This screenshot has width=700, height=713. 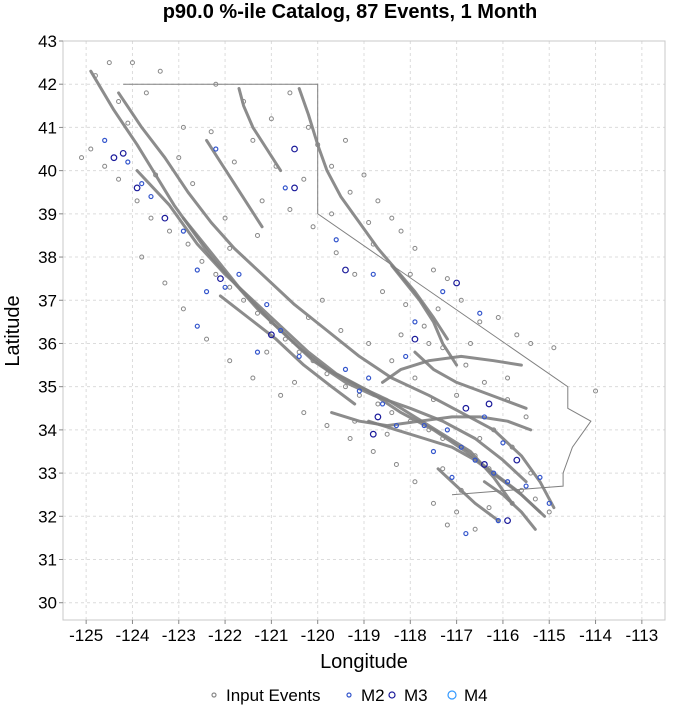 I want to click on y-tick-label: 35, so click(x=47, y=387).